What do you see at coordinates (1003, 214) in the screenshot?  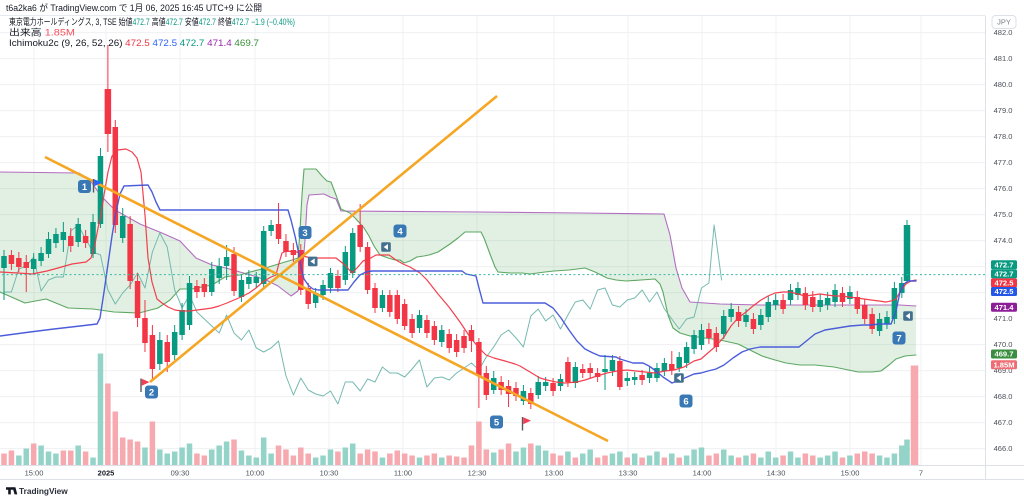 I see `svg-text: 475.0` at bounding box center [1003, 214].